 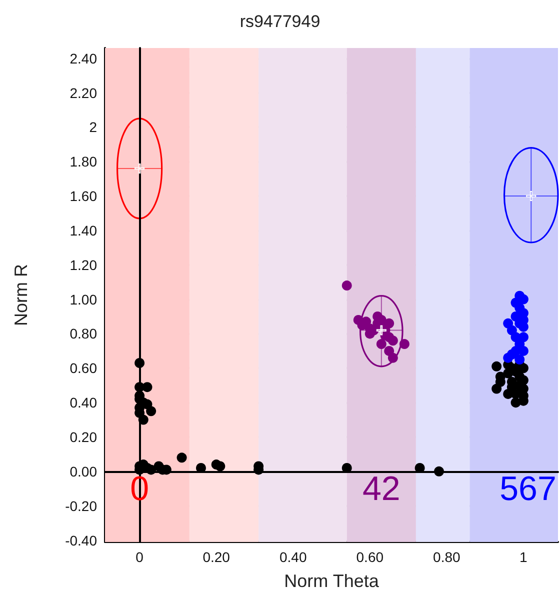 What do you see at coordinates (524, 557) in the screenshot?
I see `x-tick-label: 1` at bounding box center [524, 557].